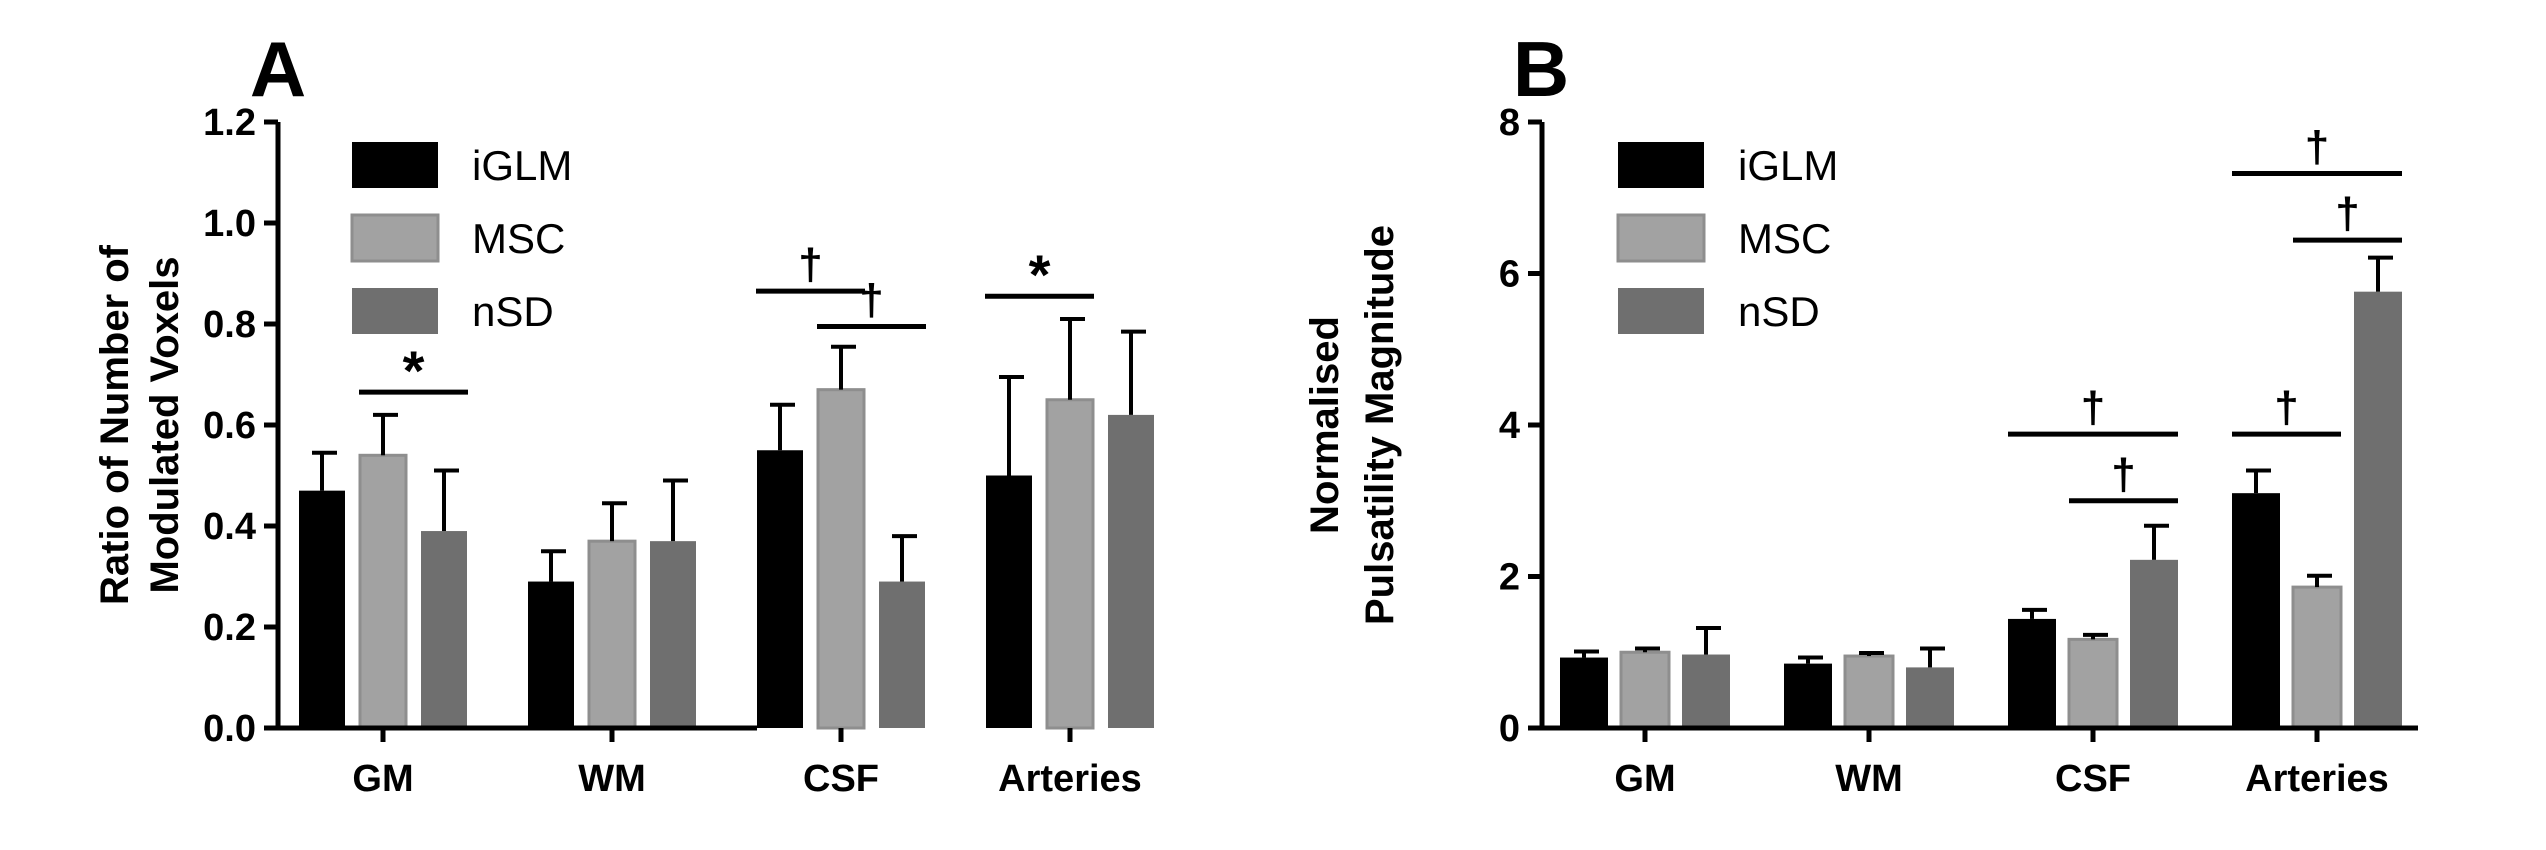 The width and height of the screenshot is (2546, 850). I want to click on y-tick-label: 6, so click(1509, 275).